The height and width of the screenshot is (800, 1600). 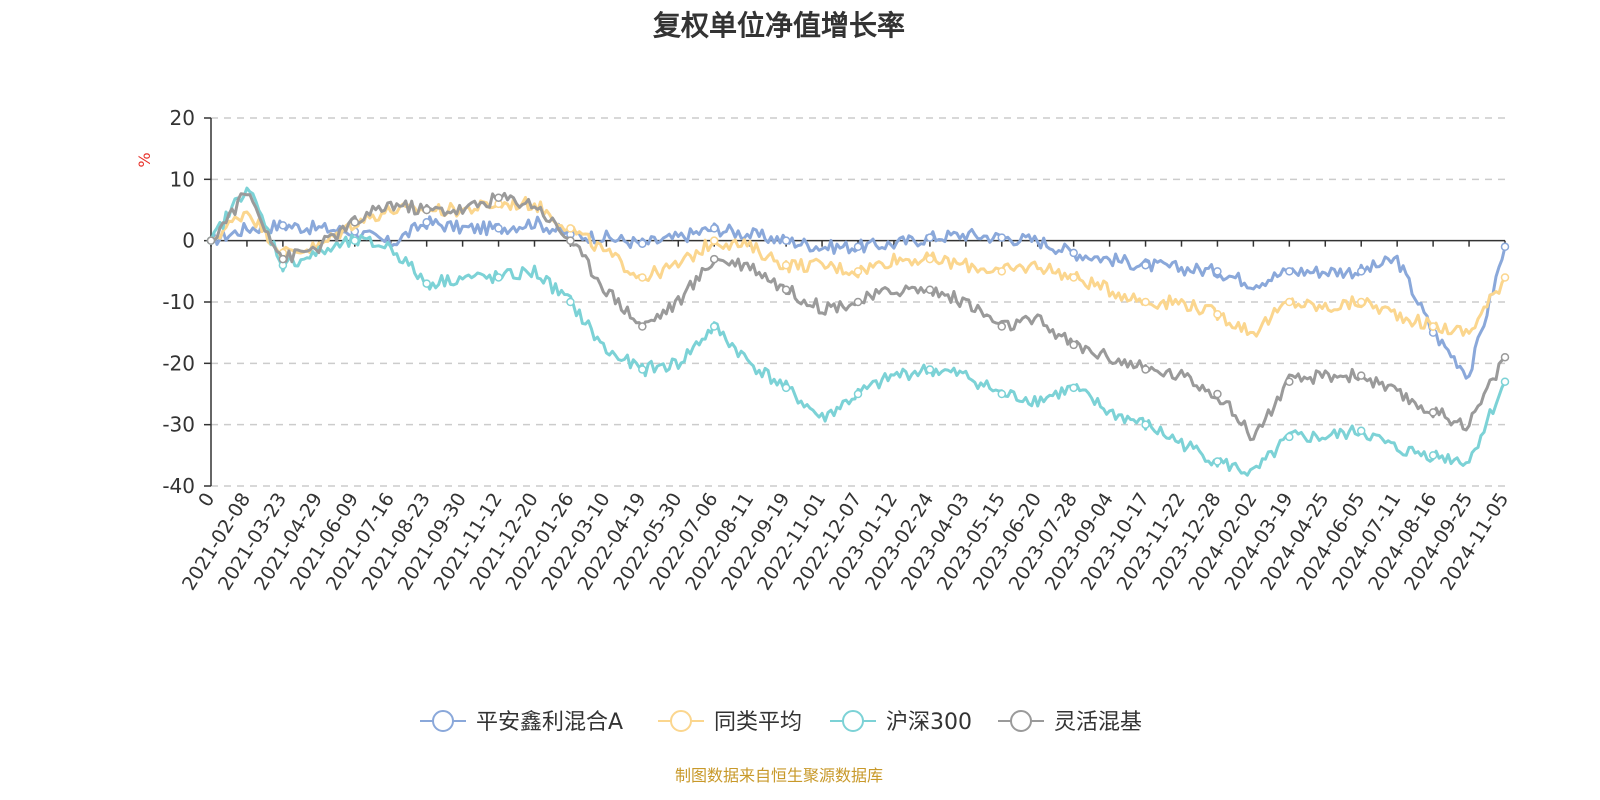 I want to click on legend-item-3: 沪深300, so click(x=901, y=722).